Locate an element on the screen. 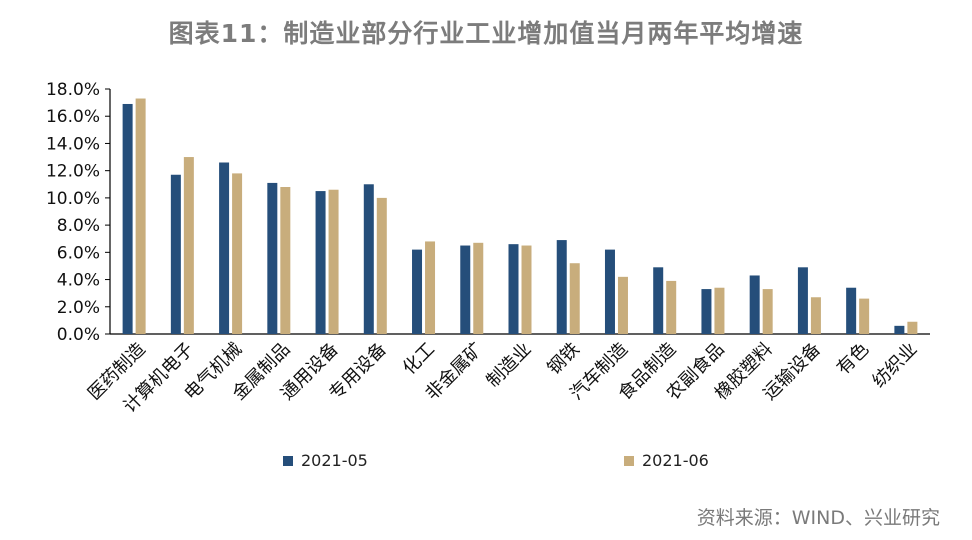 The width and height of the screenshot is (972, 540). legend: 2021-05 2021-06 is located at coordinates (486, 463).